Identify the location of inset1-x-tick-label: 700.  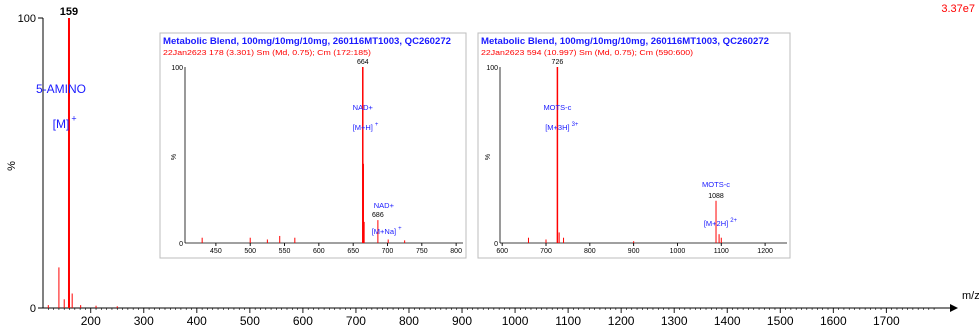
(388, 251).